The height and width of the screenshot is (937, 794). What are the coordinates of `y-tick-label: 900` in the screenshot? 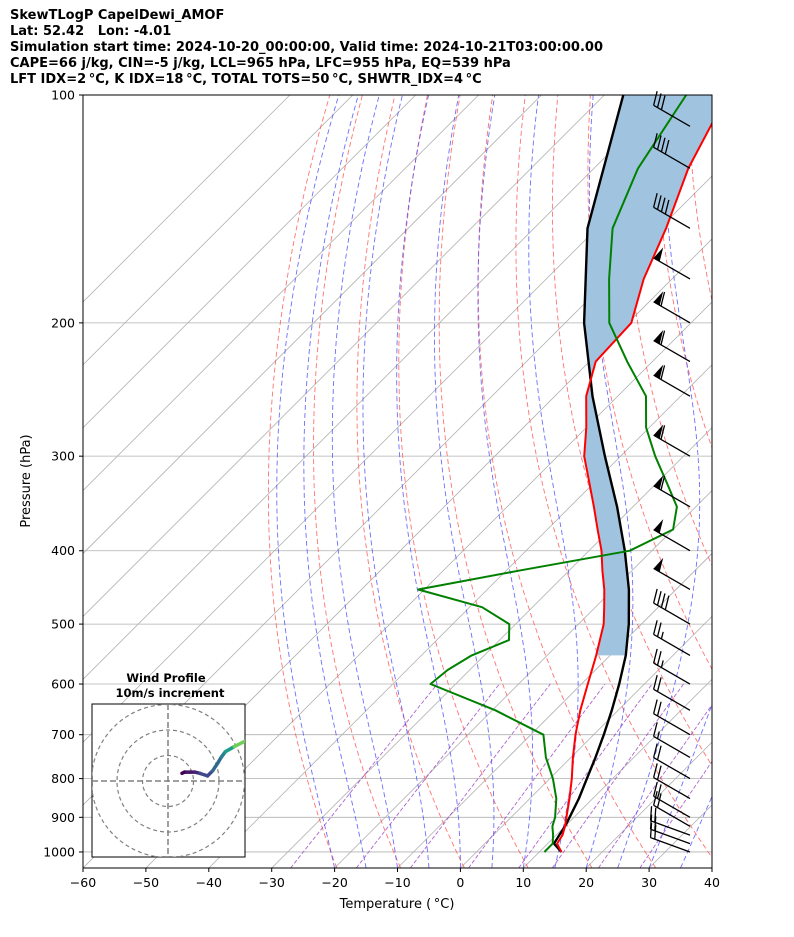 It's located at (63, 817).